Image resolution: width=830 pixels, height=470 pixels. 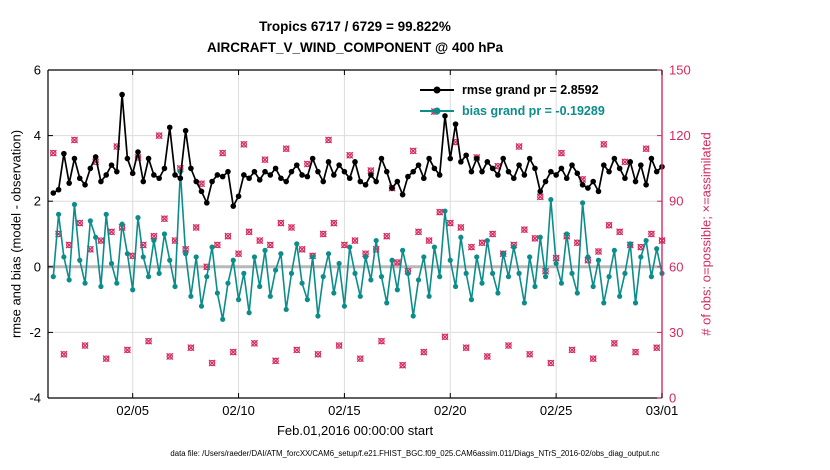 What do you see at coordinates (344, 410) in the screenshot?
I see `x-tick-label: 02/15` at bounding box center [344, 410].